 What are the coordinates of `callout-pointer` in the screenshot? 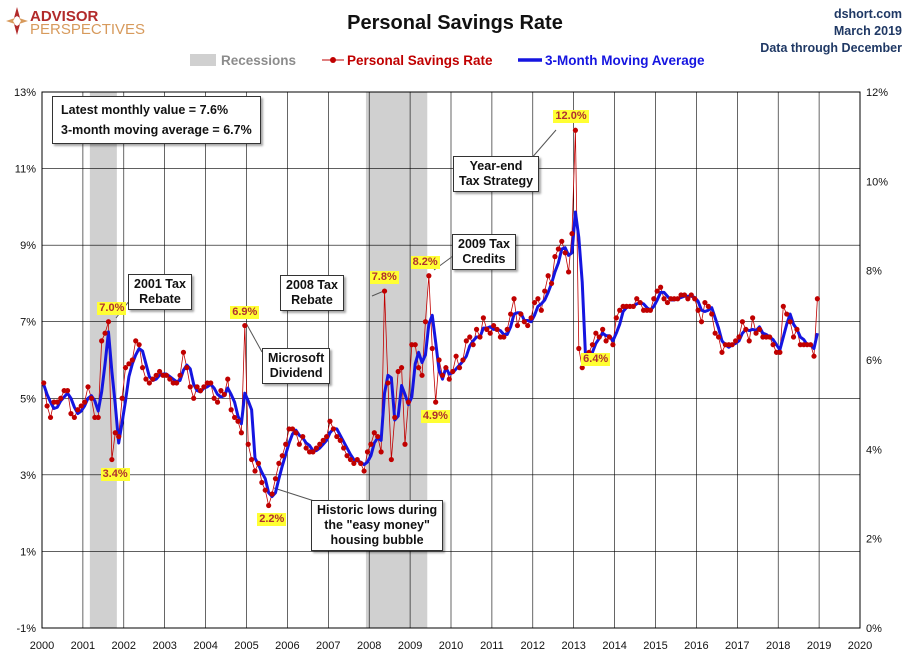 It's located at (378, 293).